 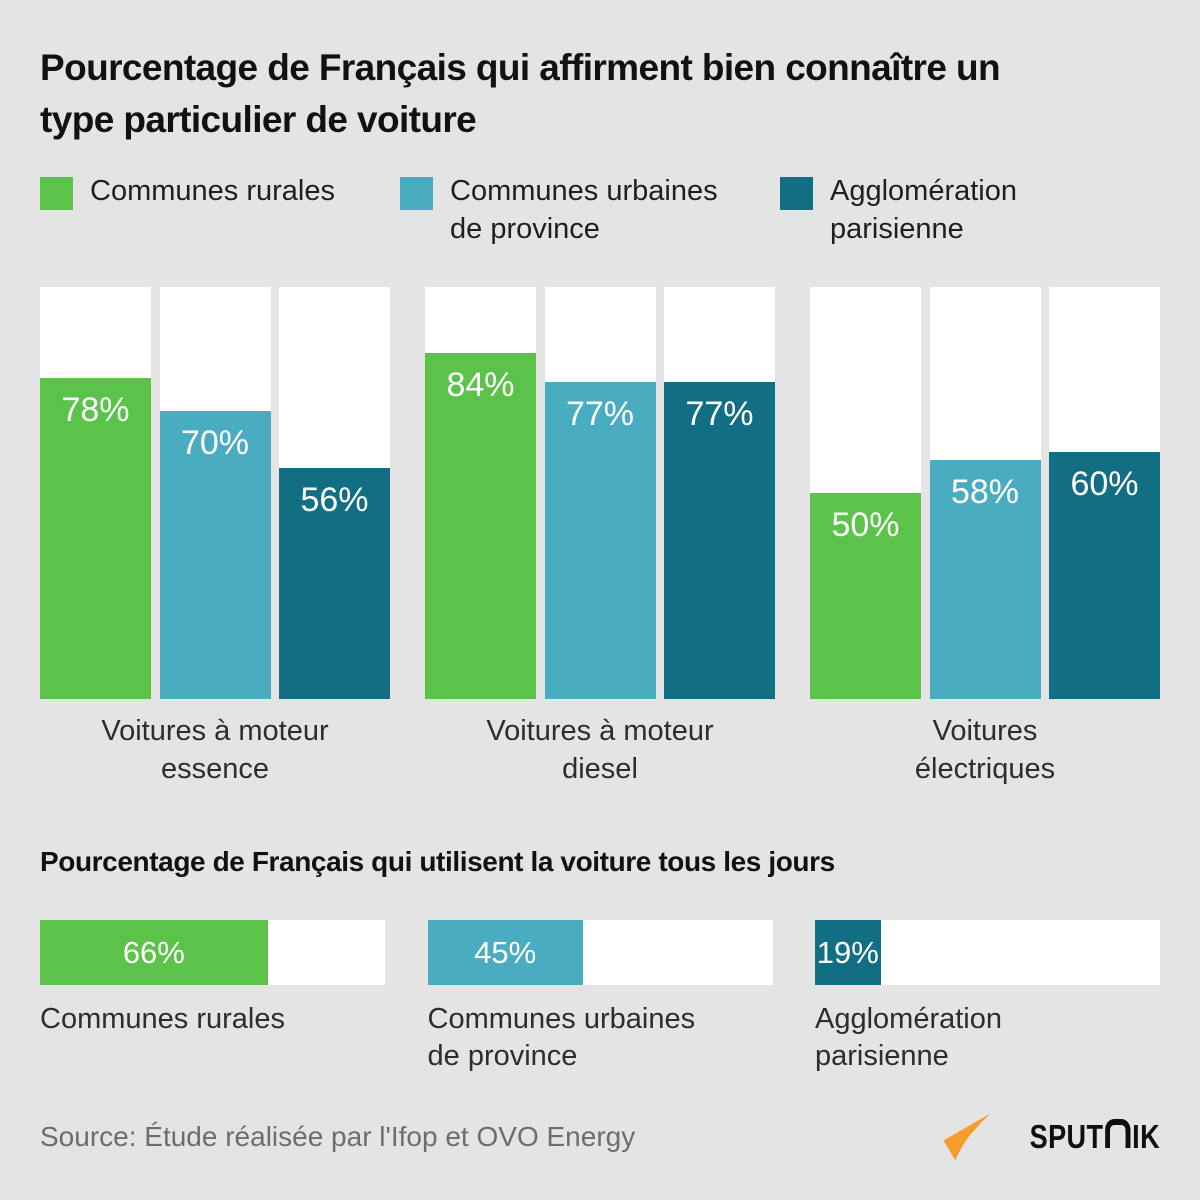 I want to click on bar-track: 50%, so click(x=865, y=493).